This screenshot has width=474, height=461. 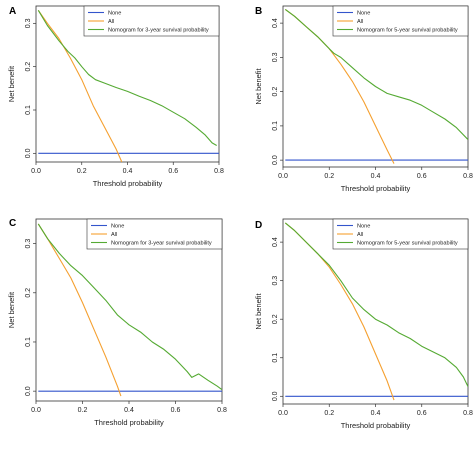 What do you see at coordinates (12, 223) in the screenshot?
I see `panel-letter-C: C` at bounding box center [12, 223].